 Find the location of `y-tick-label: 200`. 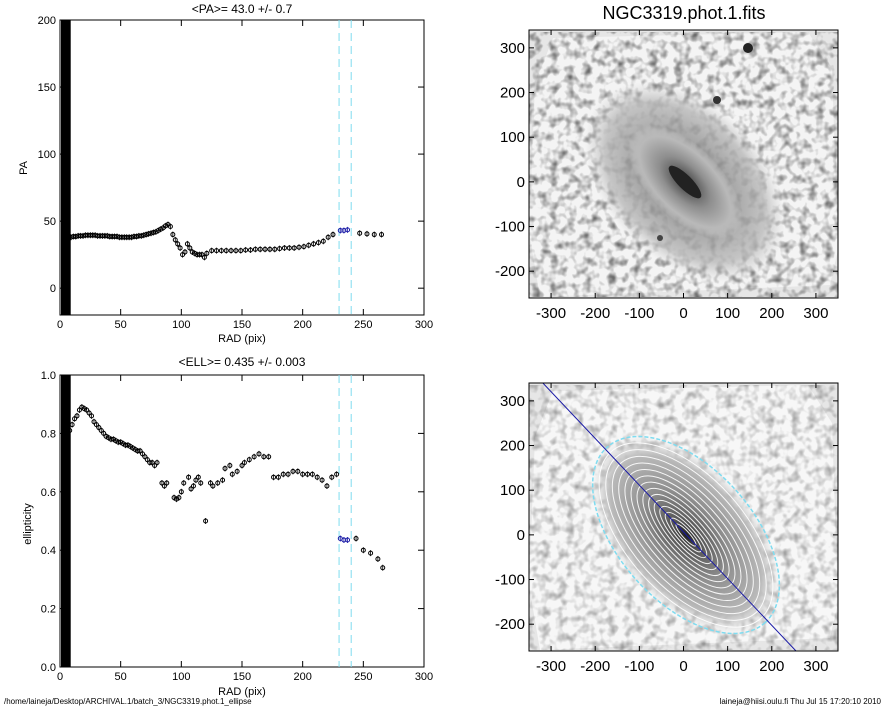

y-tick-label: 200 is located at coordinates (47, 21).